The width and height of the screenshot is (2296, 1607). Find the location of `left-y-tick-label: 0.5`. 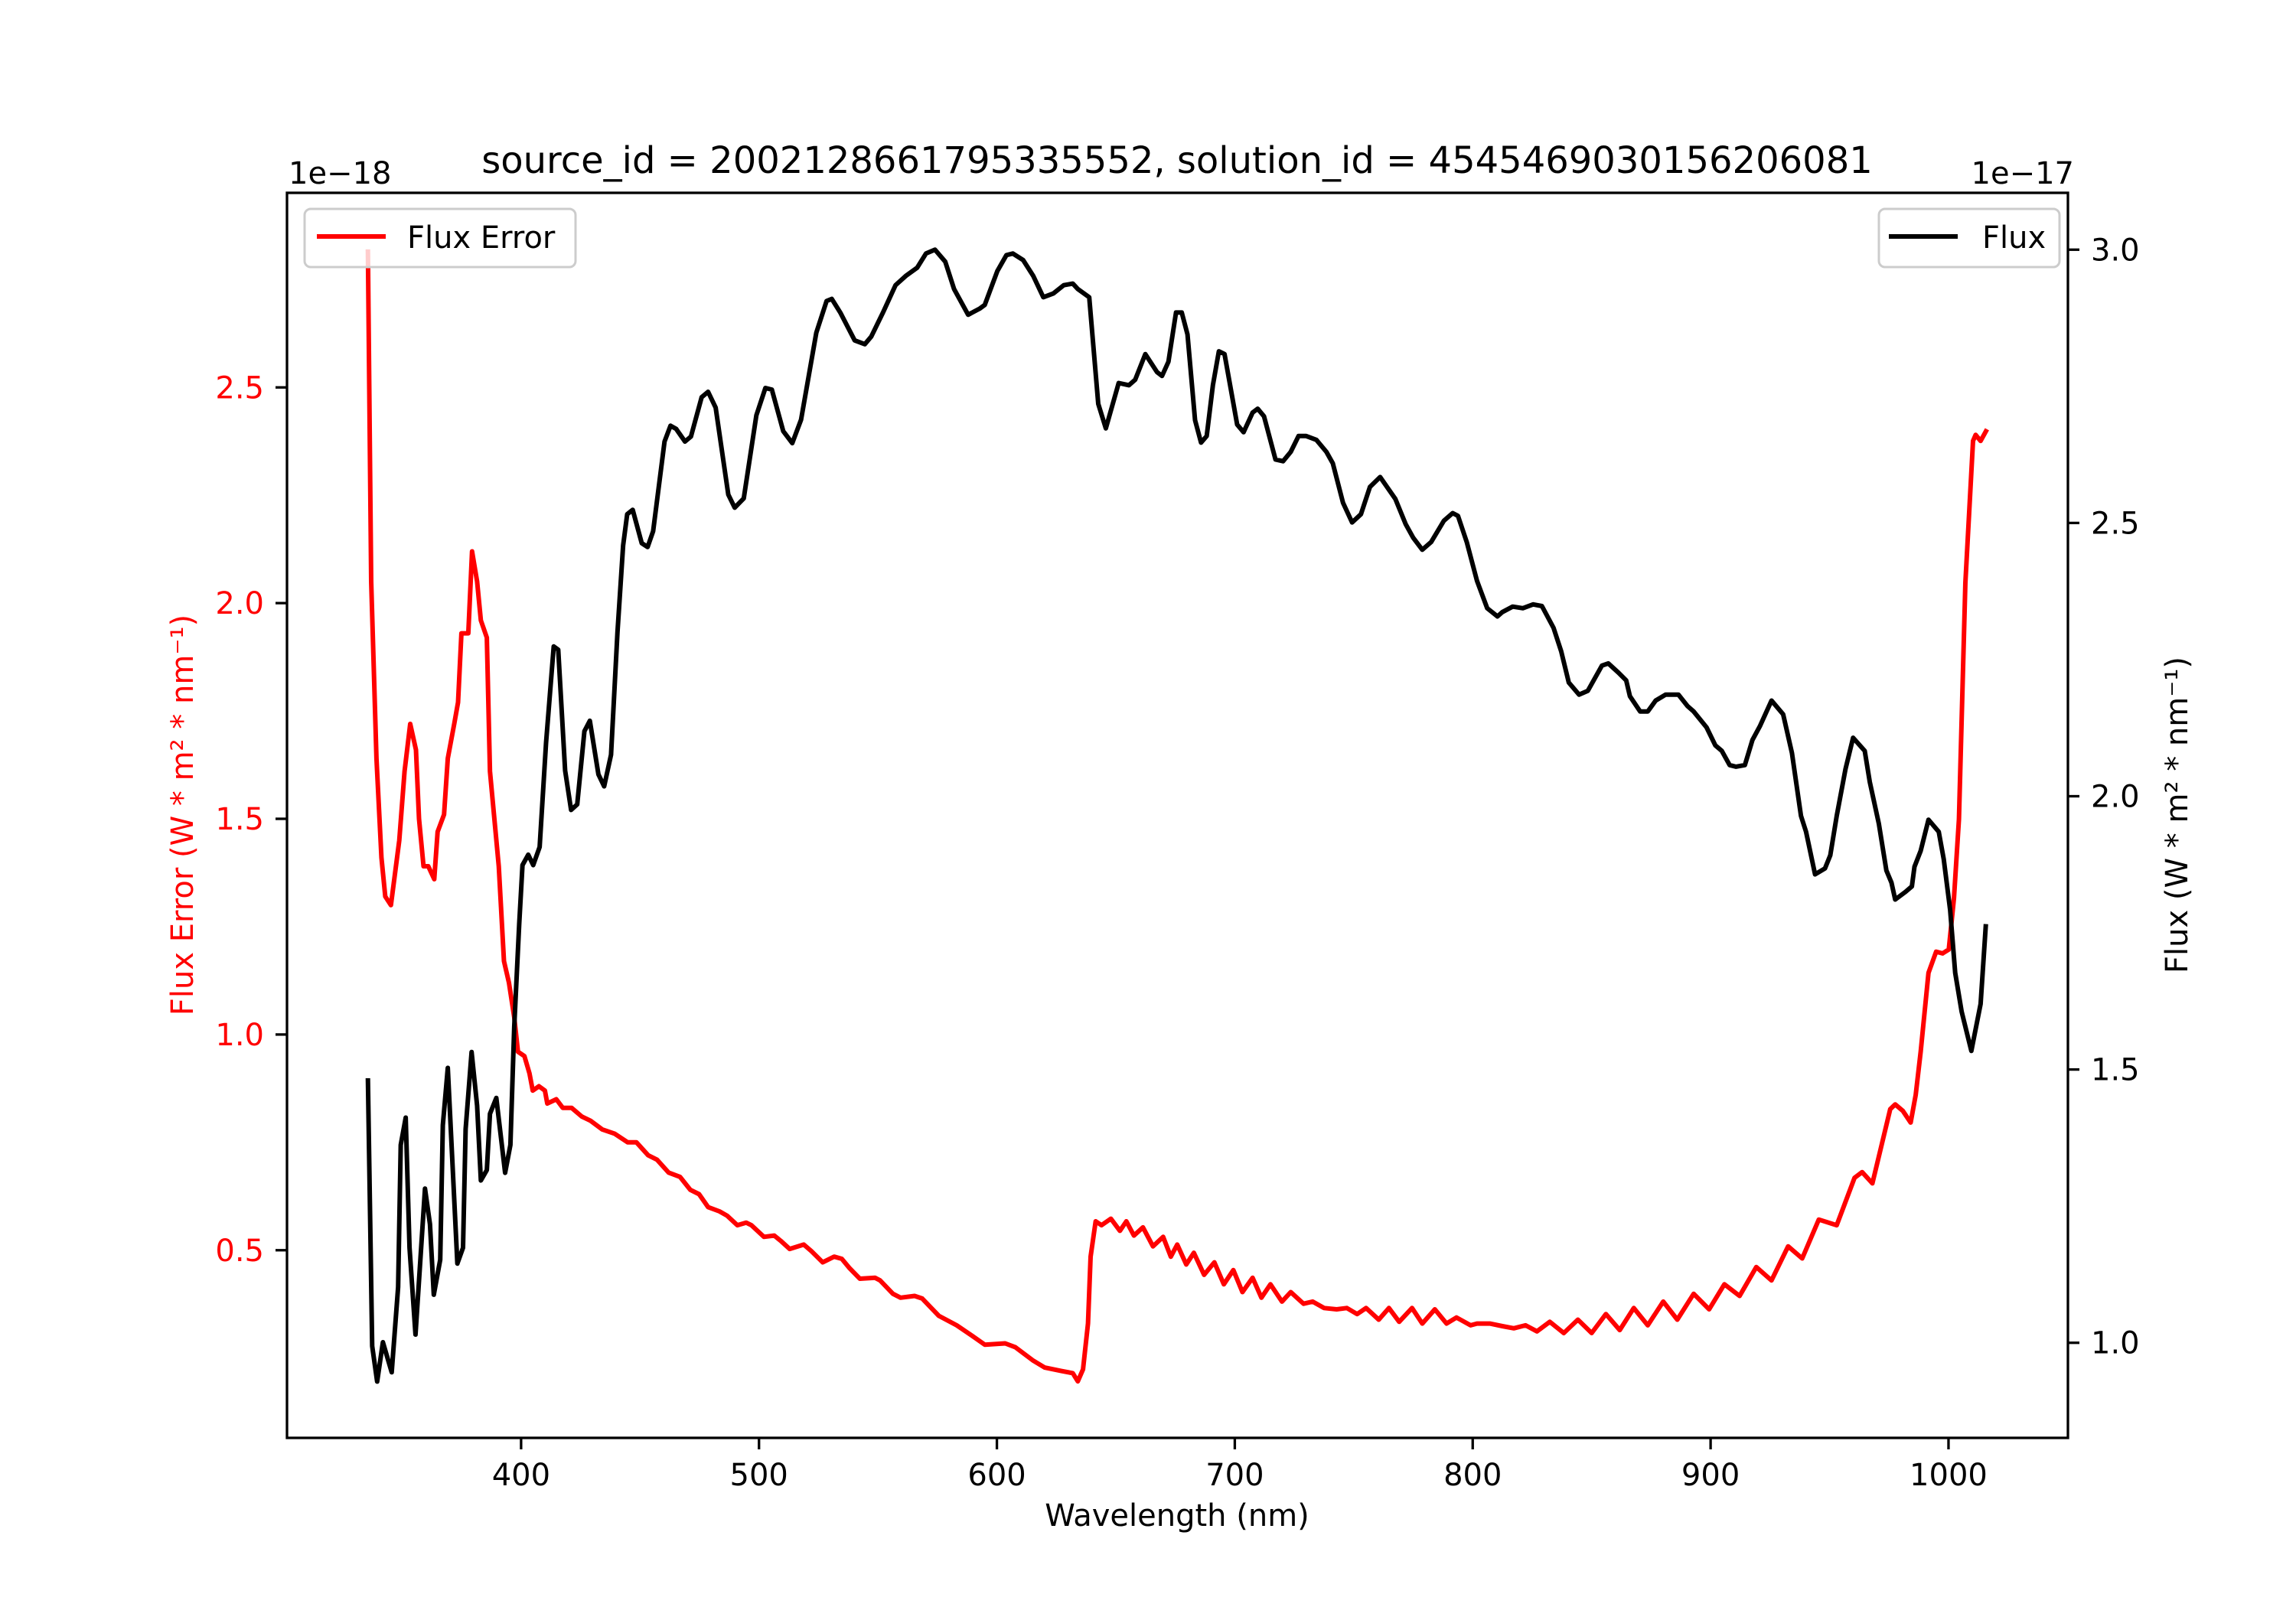

left-y-tick-label: 0.5 is located at coordinates (239, 1251).